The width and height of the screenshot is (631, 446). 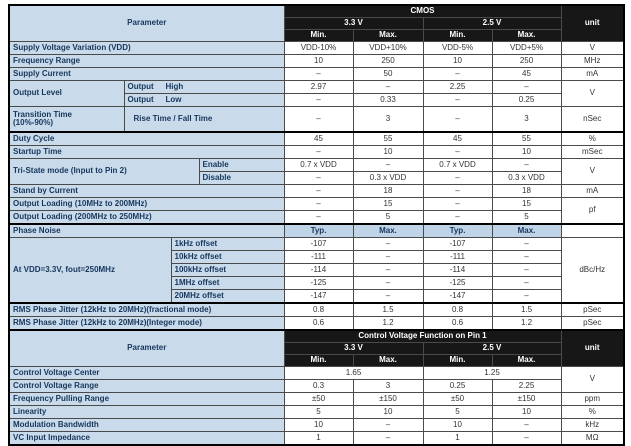 What do you see at coordinates (457, 386) in the screenshot?
I see `value-25-min: 0.25` at bounding box center [457, 386].